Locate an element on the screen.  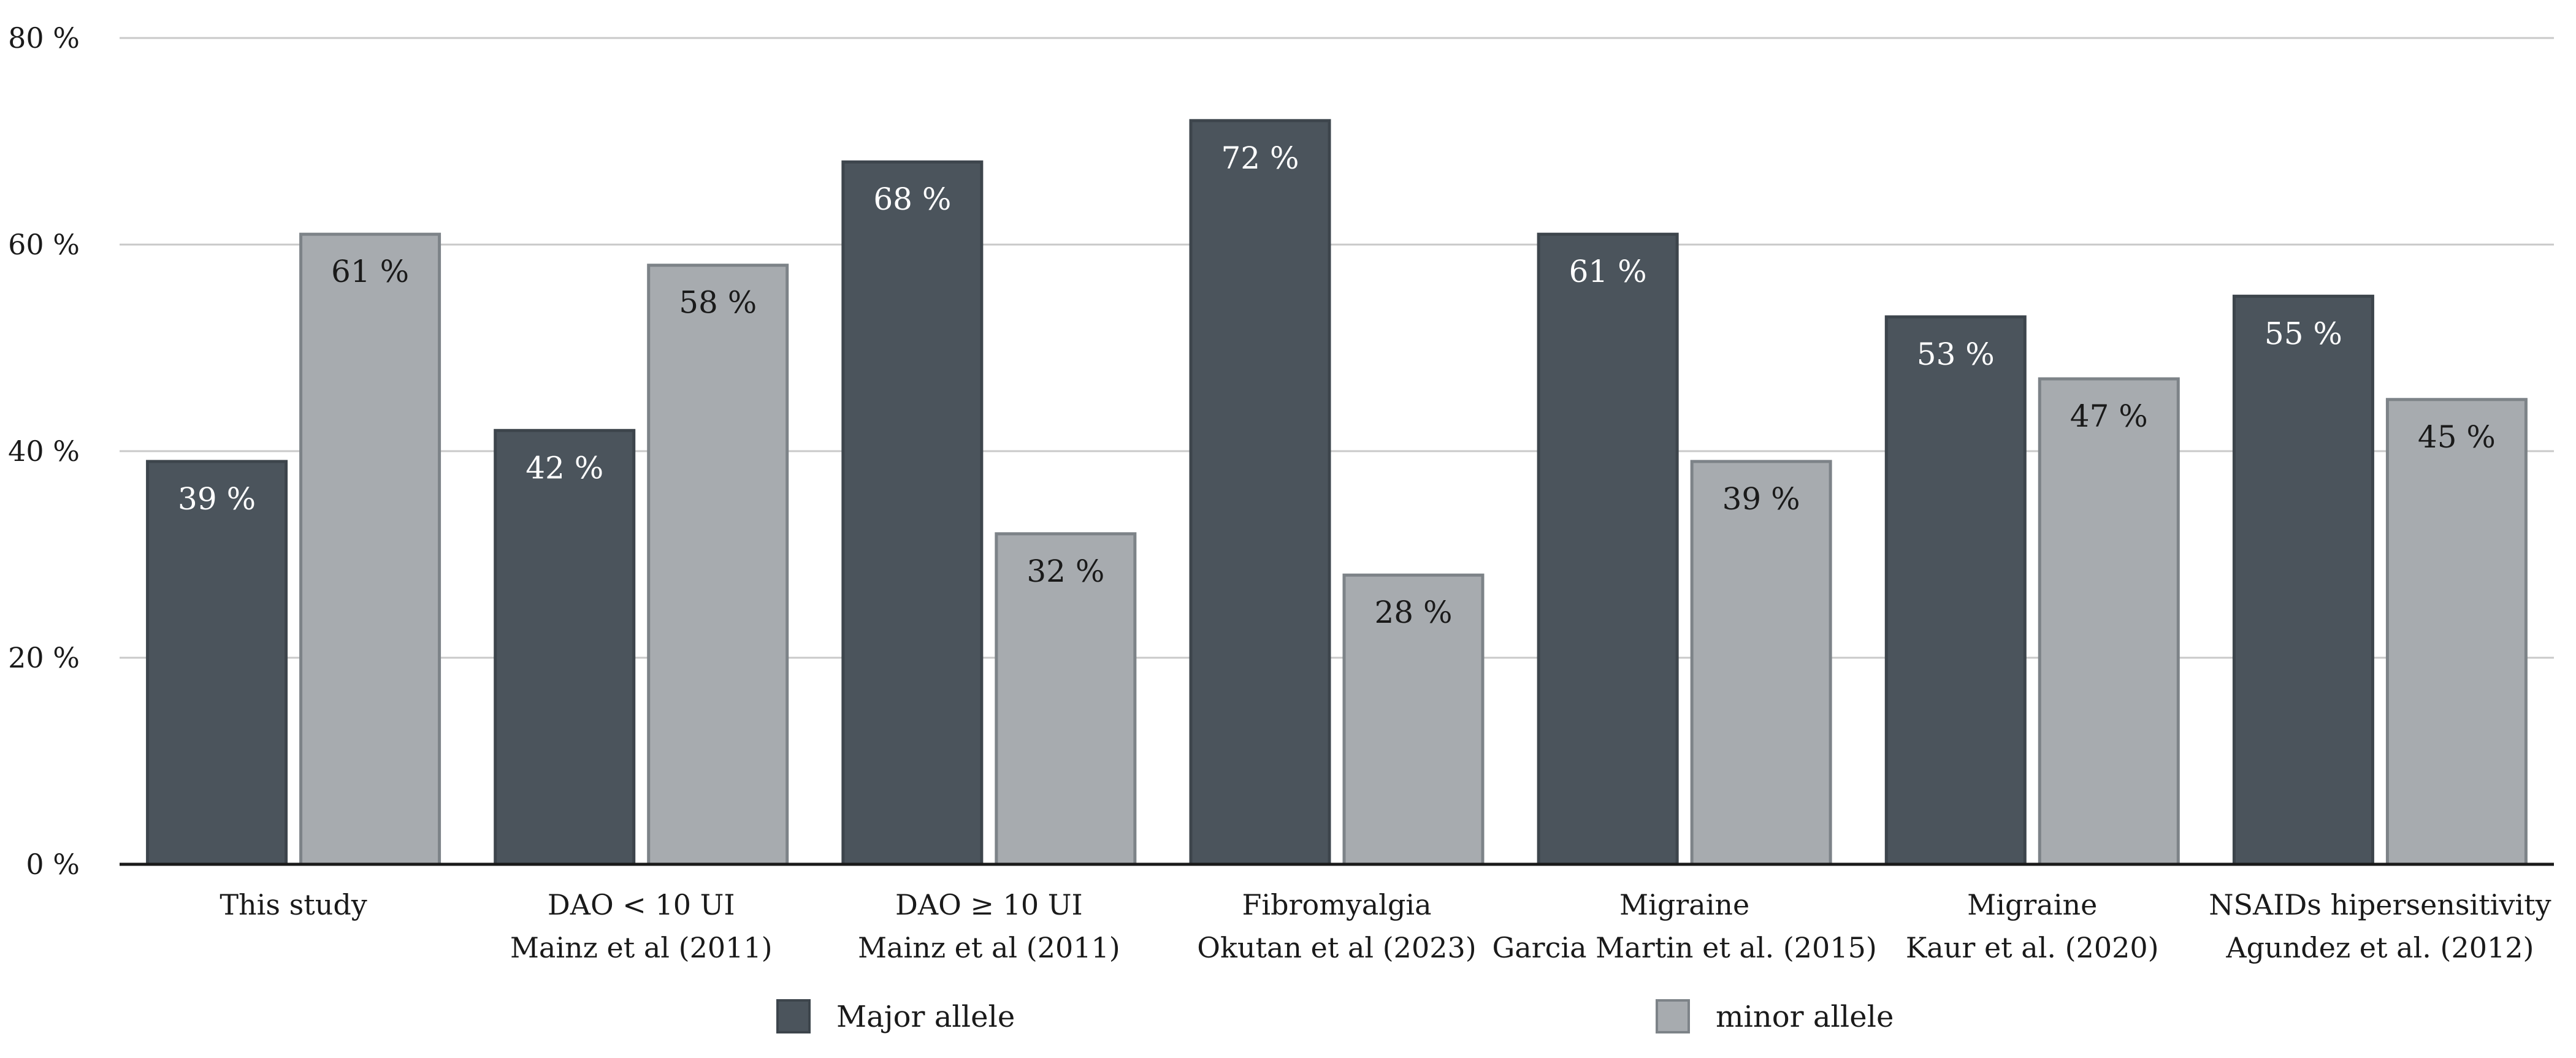
y-tick-label: 20 % is located at coordinates (44, 657).